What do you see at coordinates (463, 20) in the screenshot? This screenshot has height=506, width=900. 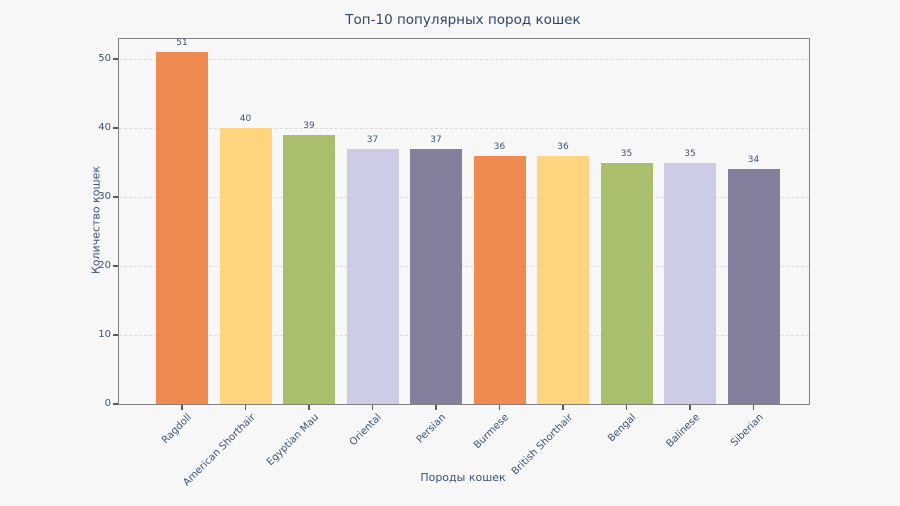 I see `chart-title: Топ-10 популярных пород кошек` at bounding box center [463, 20].